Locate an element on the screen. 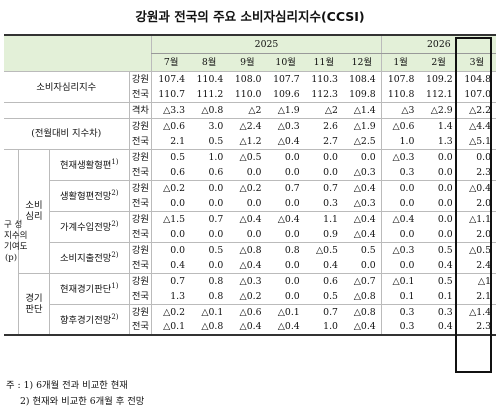 The width and height of the screenshot is (500, 413). group-label-line: 경기 is located at coordinates (34, 298).